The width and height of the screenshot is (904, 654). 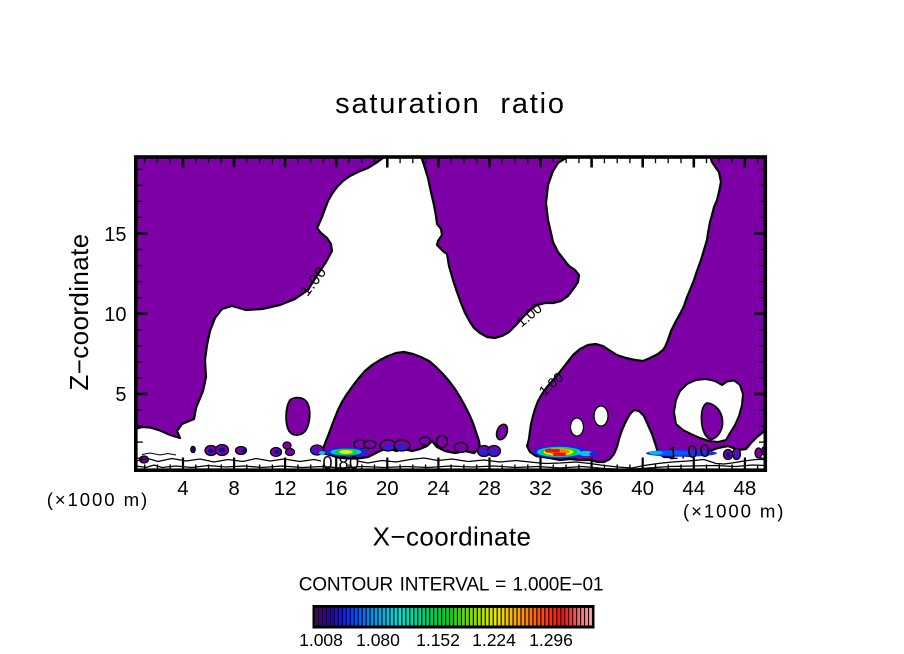 I want to click on svg-text: 44, so click(x=693, y=488).